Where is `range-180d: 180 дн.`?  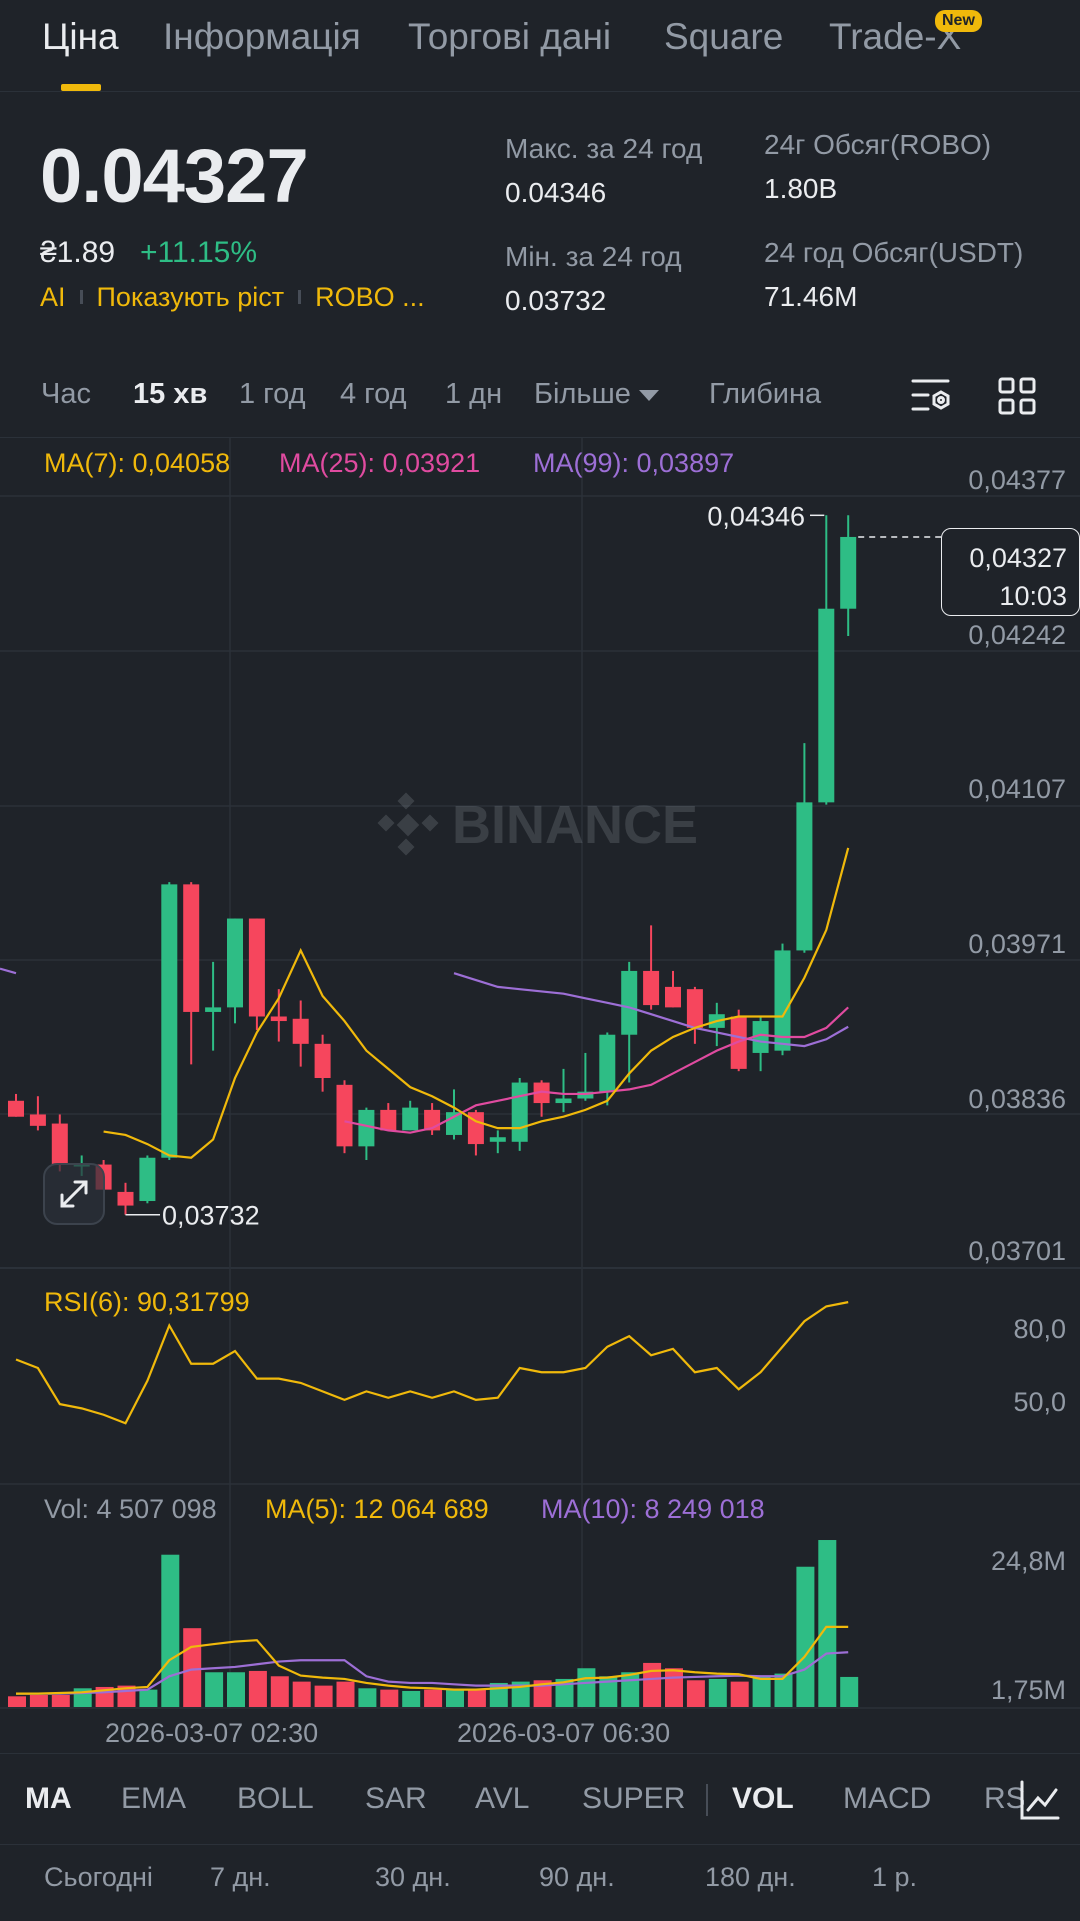
range-180d: 180 дн. is located at coordinates (750, 1877).